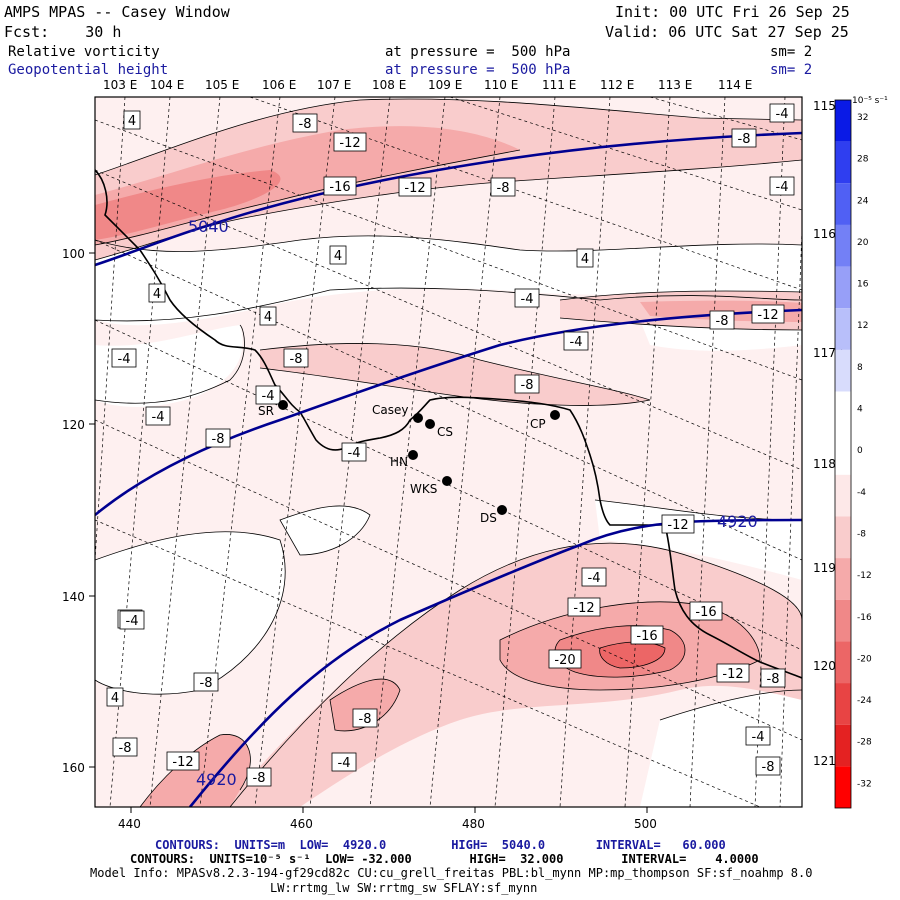 This screenshot has height=900, width=900. Describe the element at coordinates (864, 618) in the screenshot. I see `colorbar-tick: -16` at that location.